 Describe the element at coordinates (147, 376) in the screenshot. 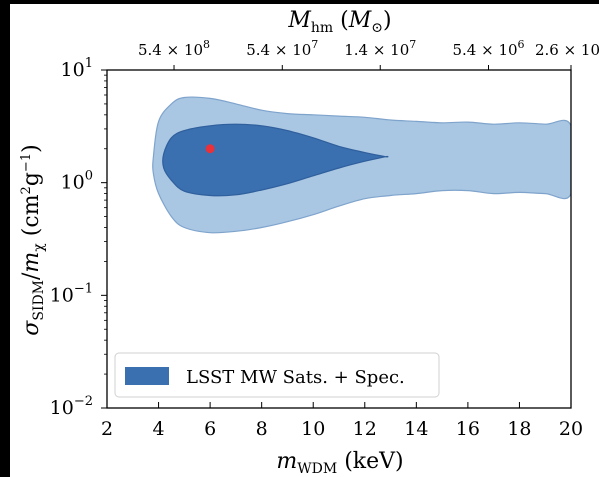

I see `legend-swatch` at that location.